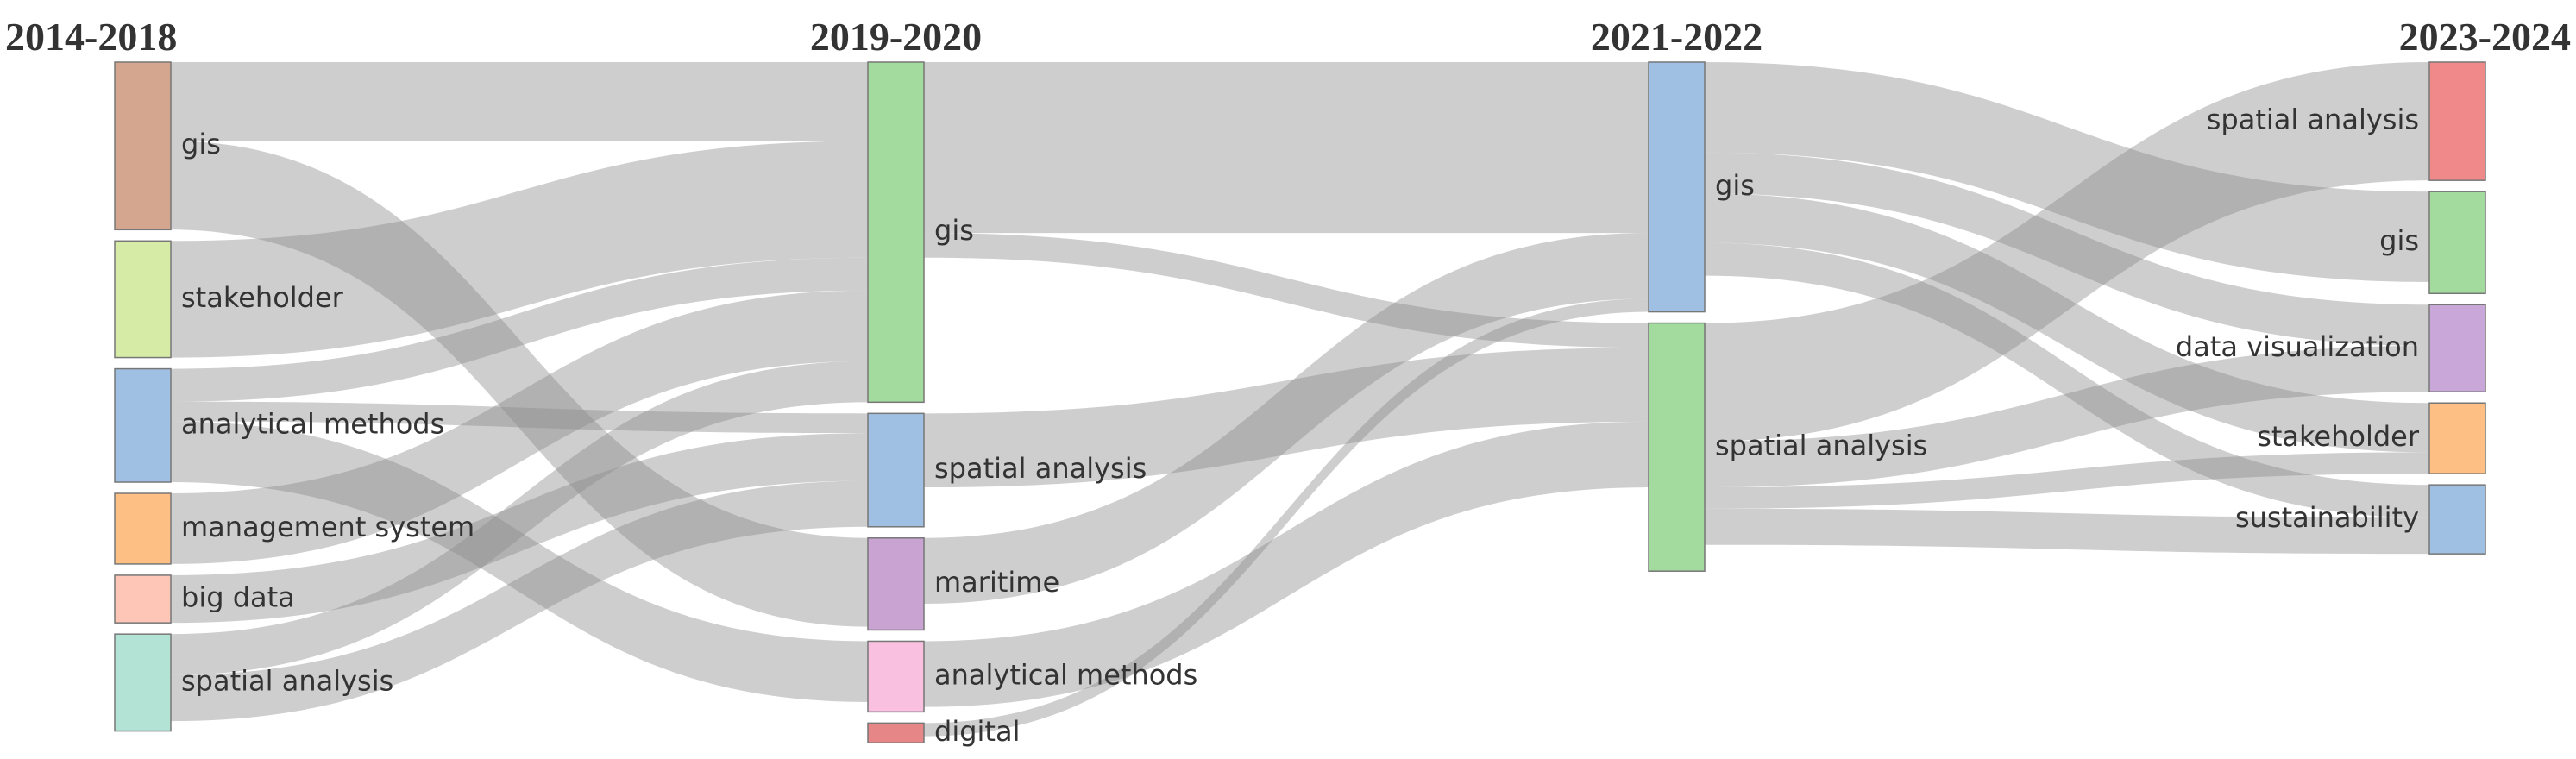  What do you see at coordinates (977, 731) in the screenshot?
I see `node-label: digital` at bounding box center [977, 731].